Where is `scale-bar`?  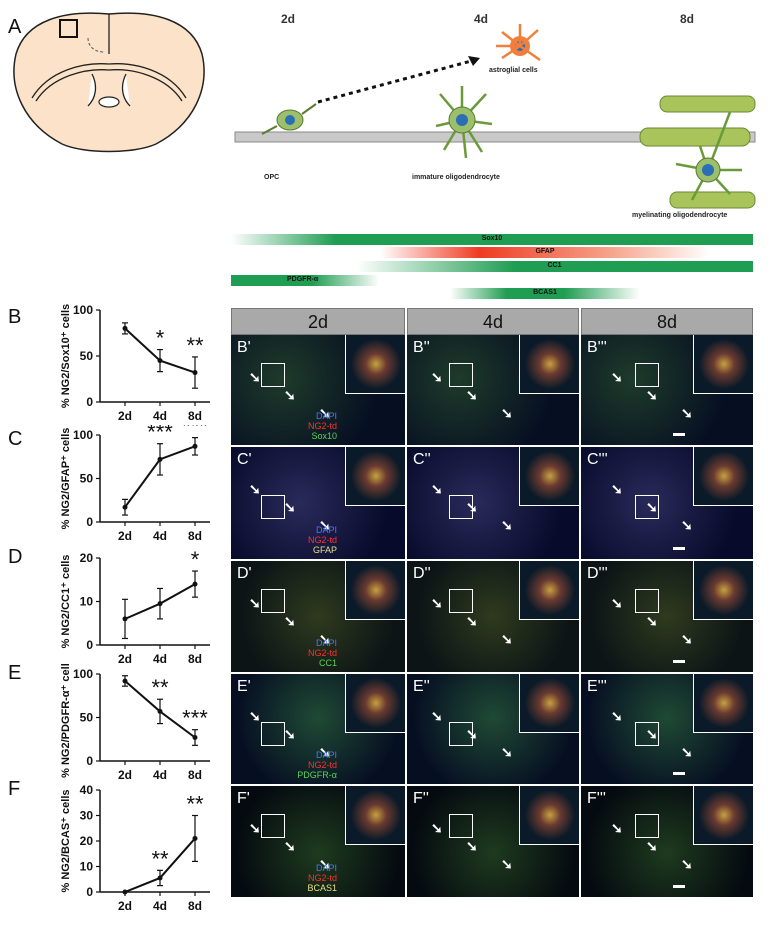
scale-bar is located at coordinates (679, 548).